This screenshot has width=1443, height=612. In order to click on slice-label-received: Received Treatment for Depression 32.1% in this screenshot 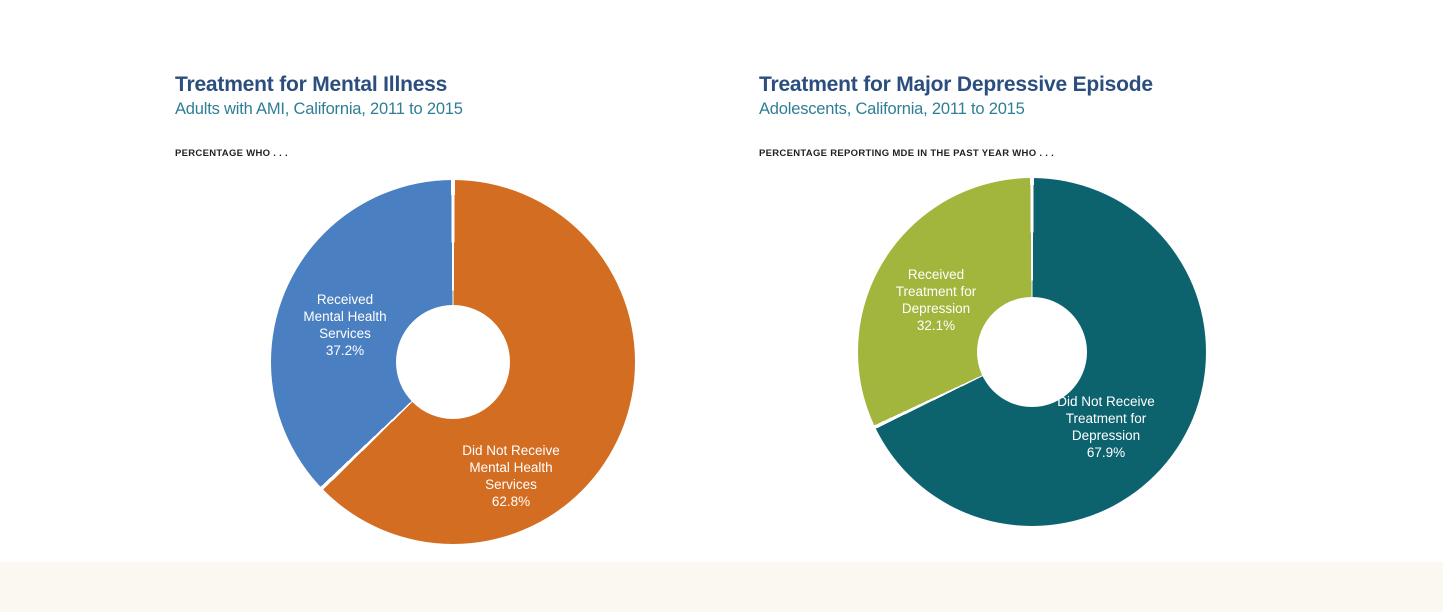, I will do `click(936, 300)`.